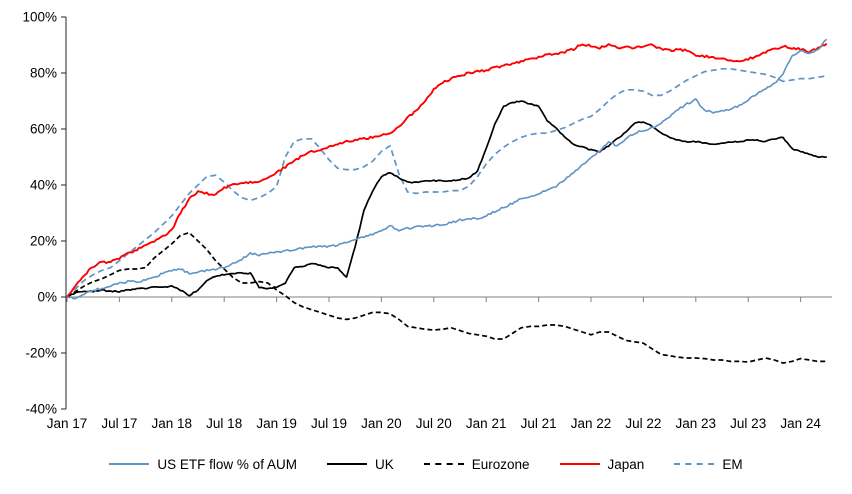 Image resolution: width=852 pixels, height=494 pixels. Describe the element at coordinates (539, 423) in the screenshot. I see `x-tick-label: Jul 21` at that location.